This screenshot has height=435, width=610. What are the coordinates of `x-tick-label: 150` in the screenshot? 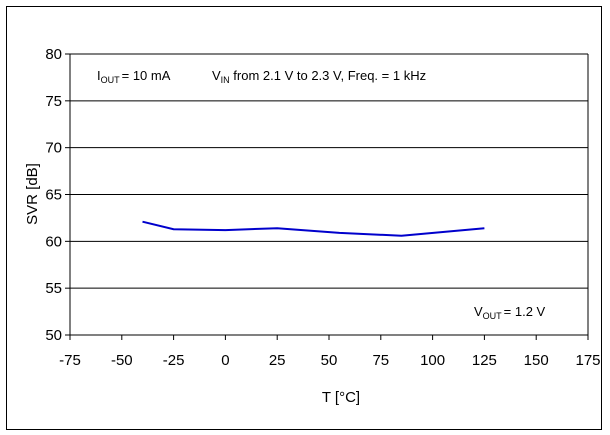 It's located at (536, 360).